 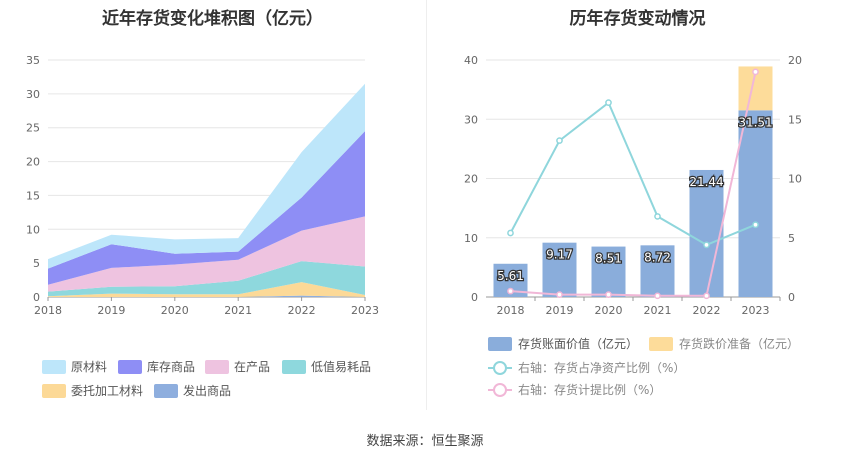 I want to click on y-tick-label: 35, so click(x=33, y=60).